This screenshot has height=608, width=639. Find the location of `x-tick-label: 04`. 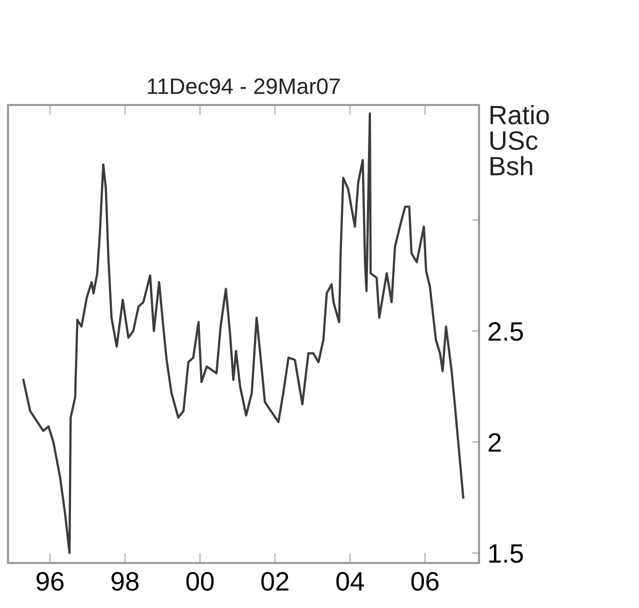

x-tick-label: 04 is located at coordinates (350, 581).